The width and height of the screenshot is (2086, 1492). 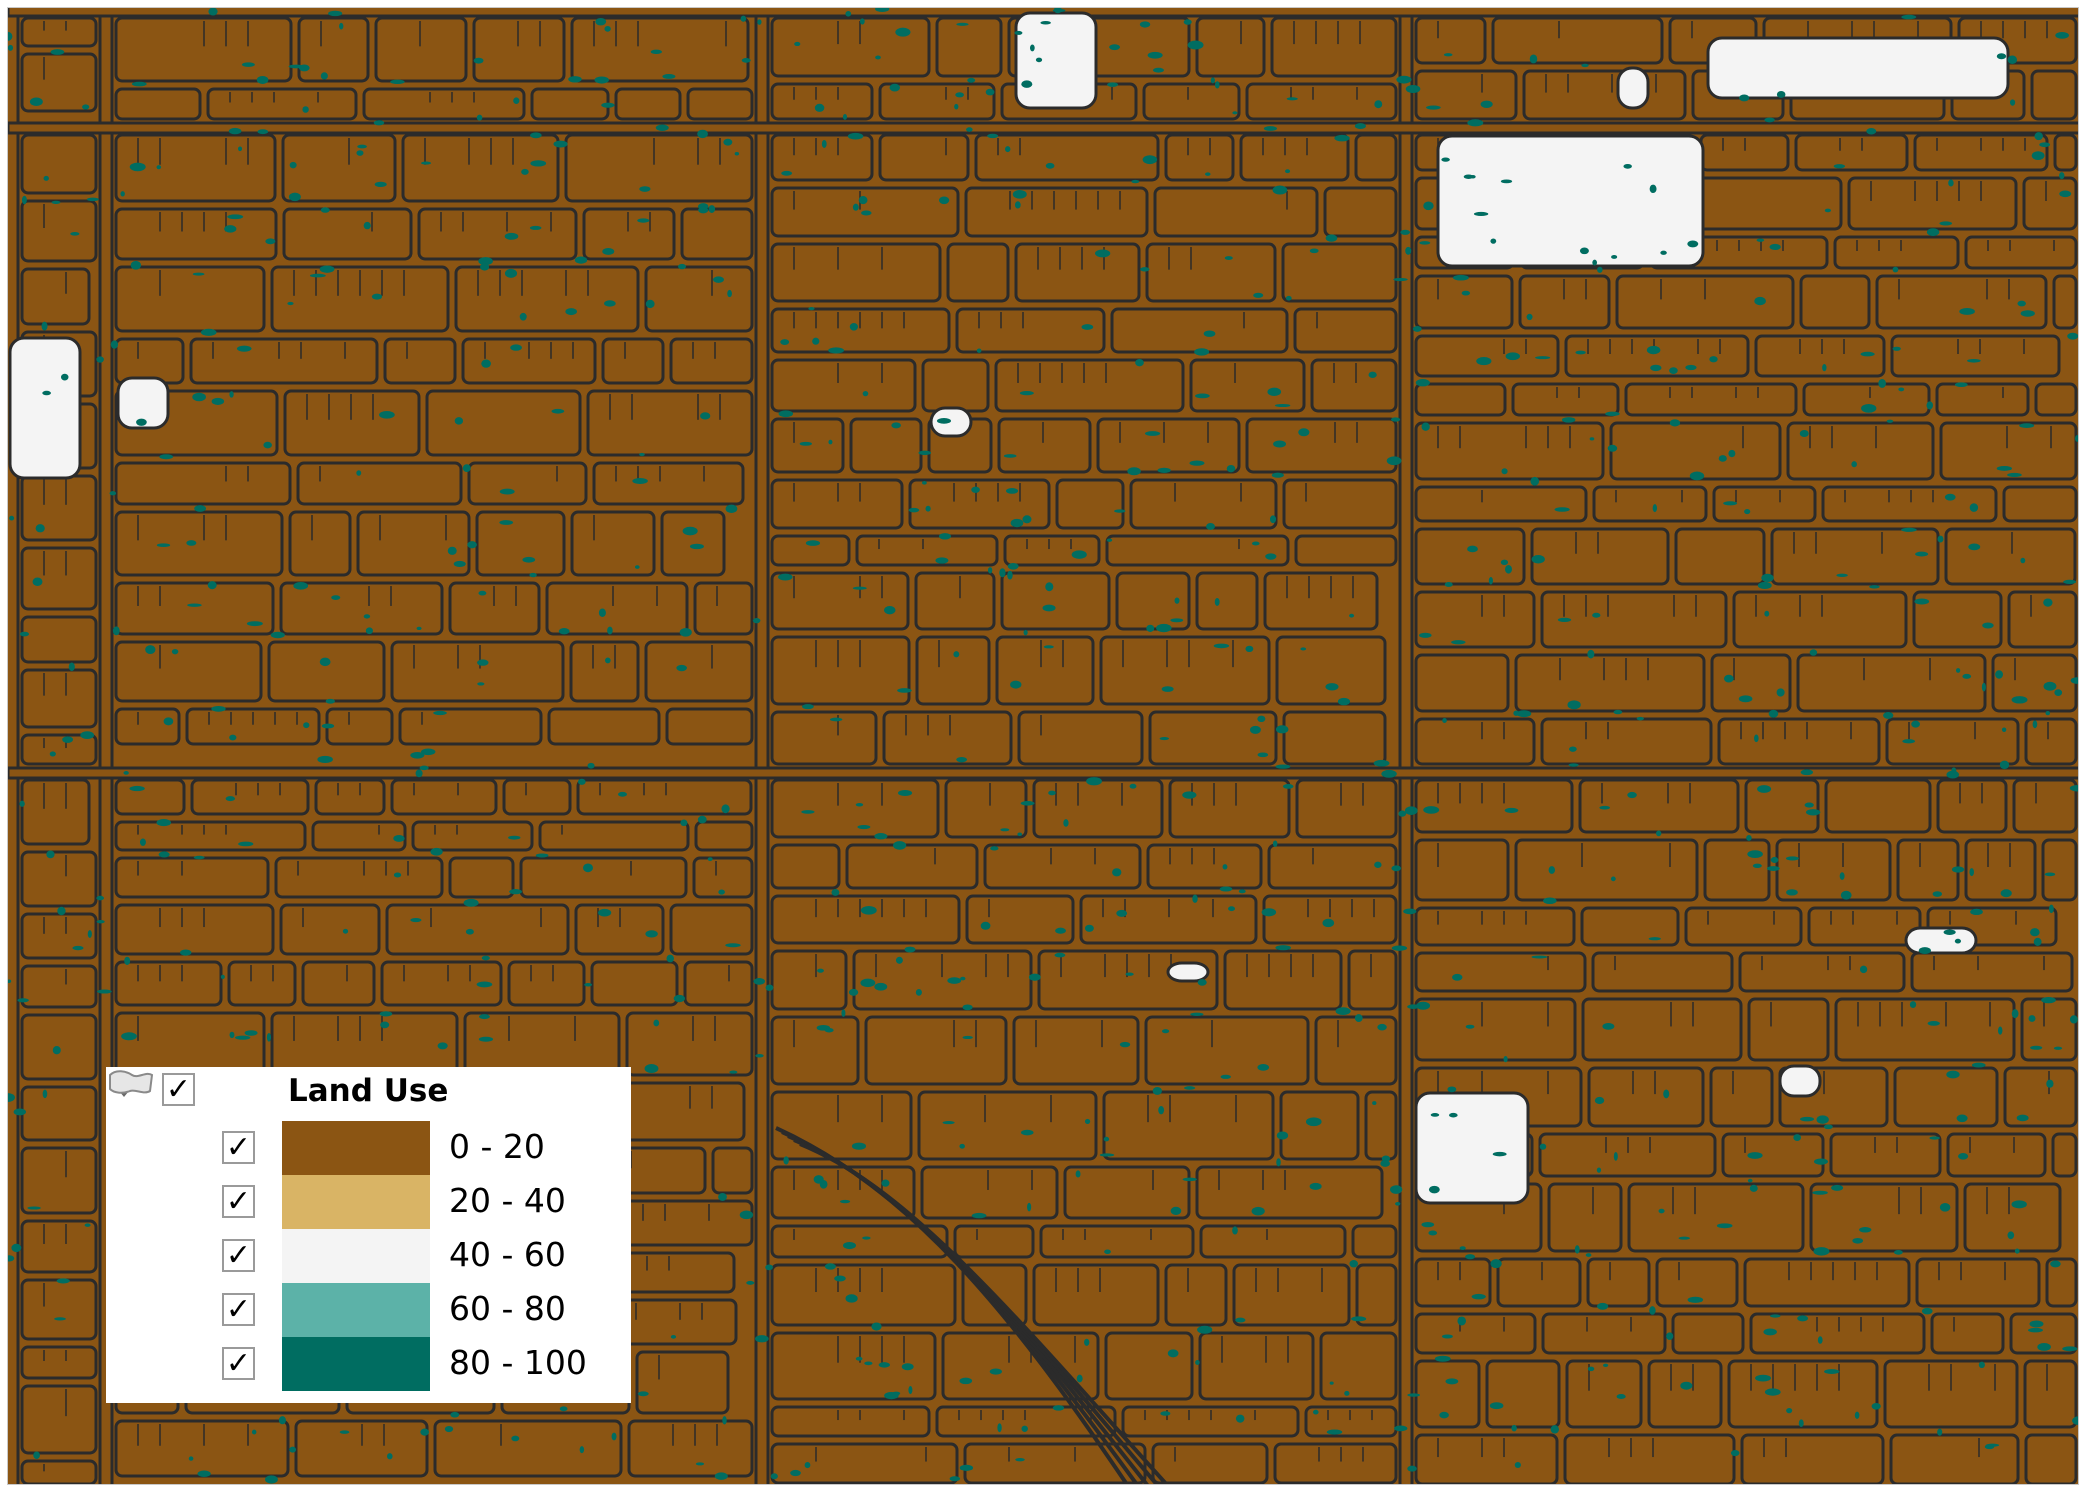 I want to click on arterial-road, so click(x=1043, y=128).